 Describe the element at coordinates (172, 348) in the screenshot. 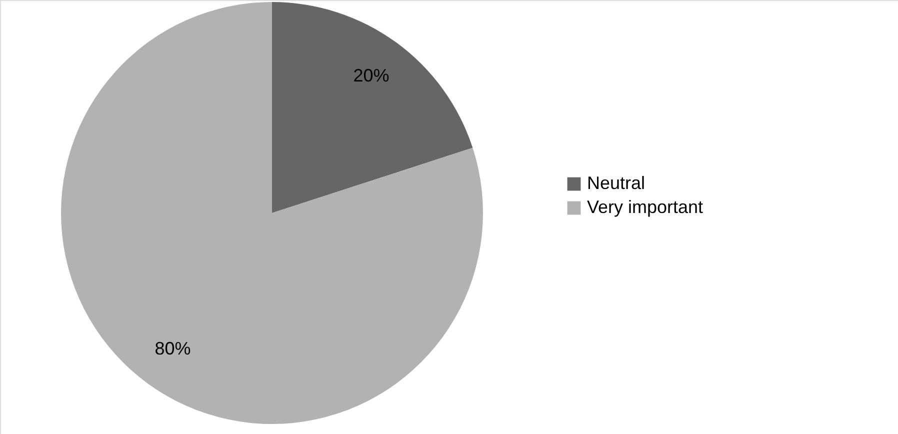

I see `data-label: 80%` at that location.